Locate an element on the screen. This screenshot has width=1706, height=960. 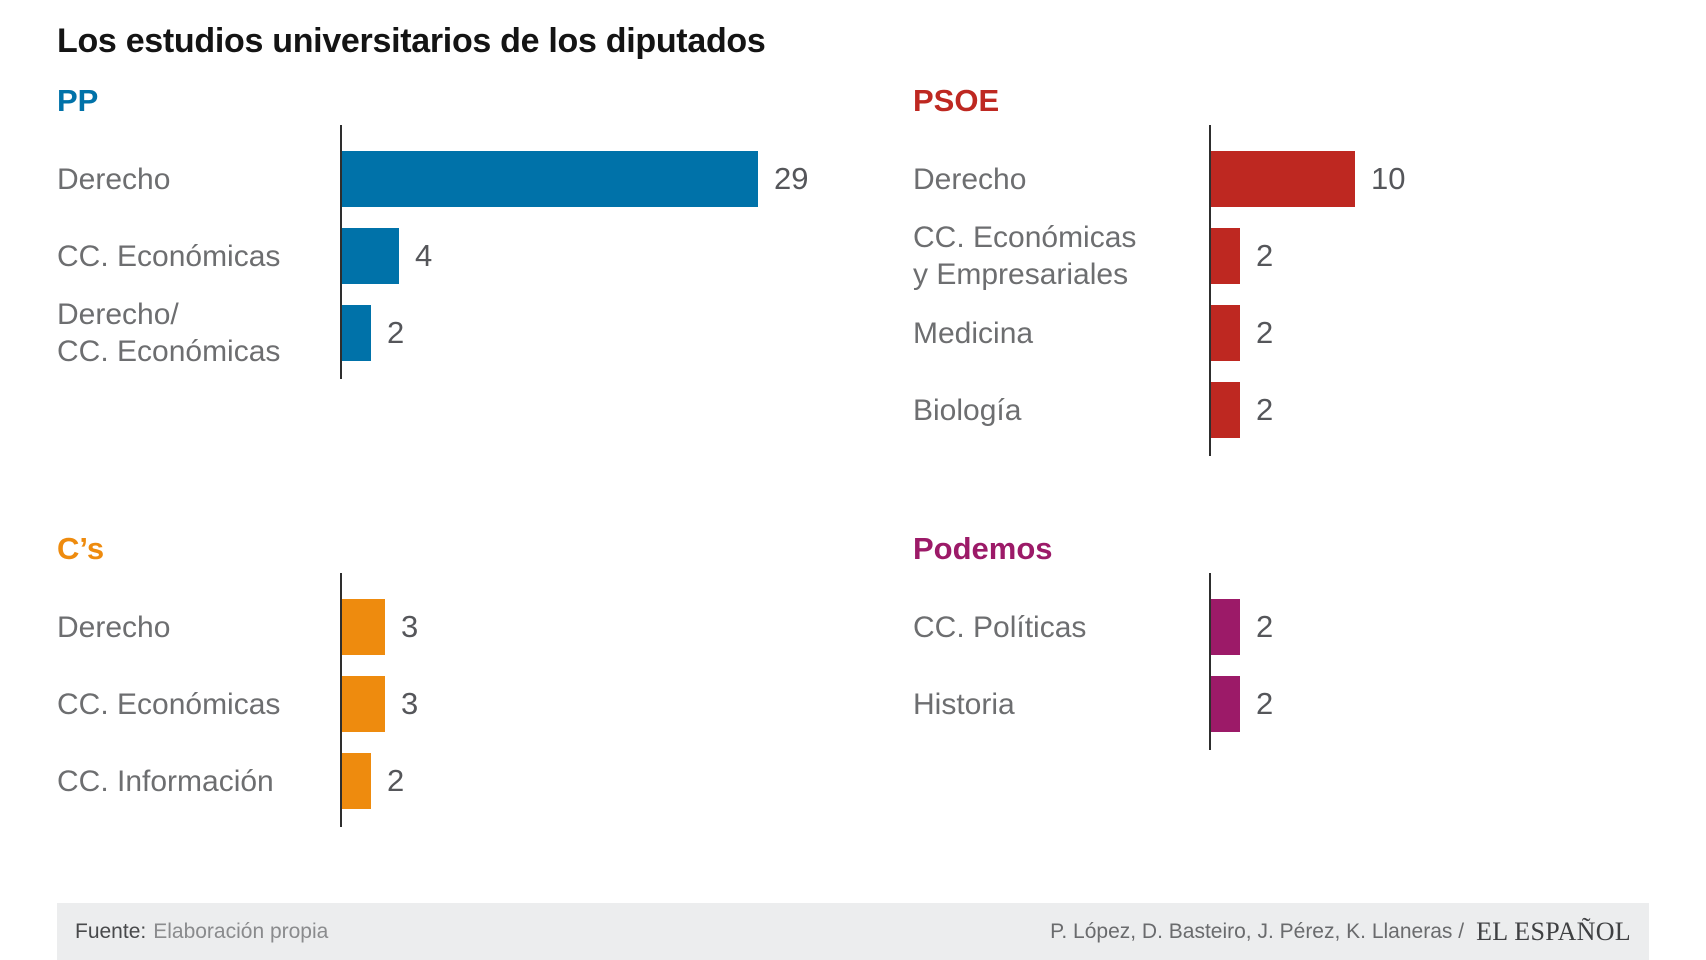
category-label: Medicina is located at coordinates (973, 333).